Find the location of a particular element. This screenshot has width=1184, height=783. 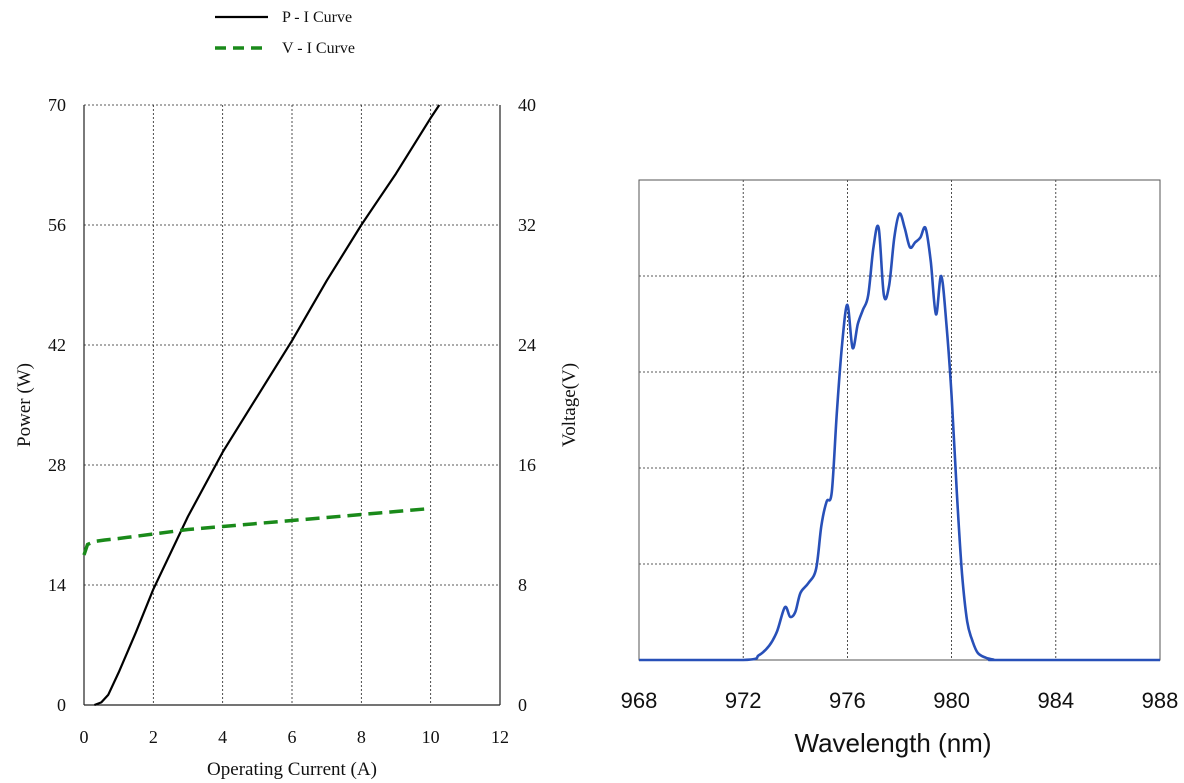

right-y-tick-label: 8 is located at coordinates (522, 585).